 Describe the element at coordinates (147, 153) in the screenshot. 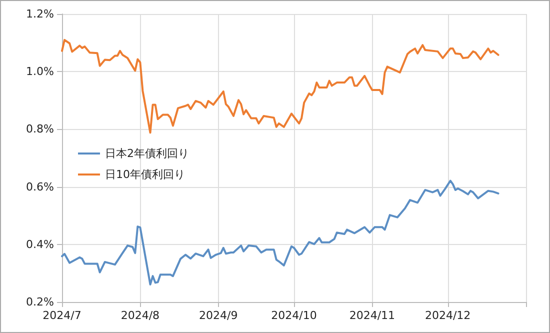

I see `legend-label: 日本2年債利回り` at that location.